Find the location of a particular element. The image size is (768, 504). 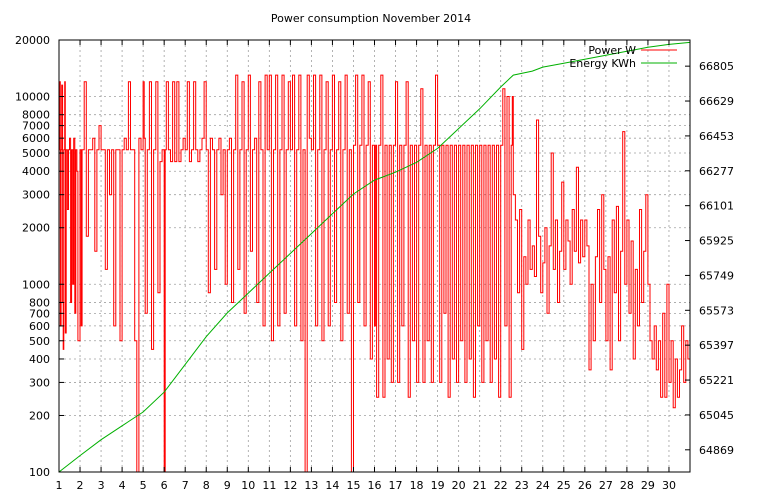

y-right-tick-label: 66101 is located at coordinates (716, 206).